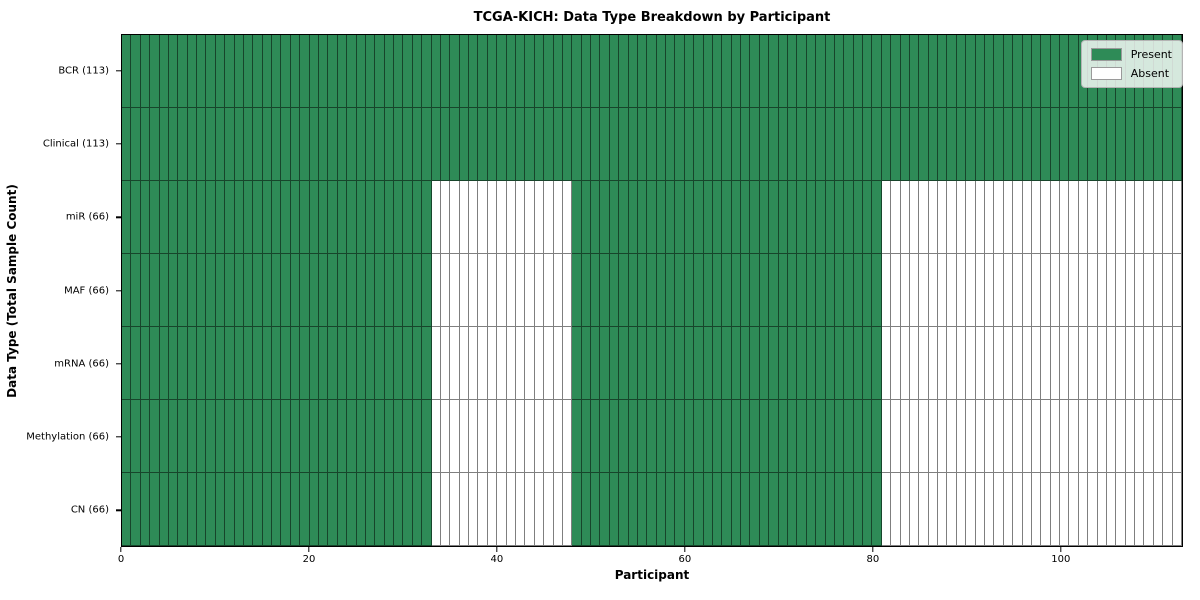 The height and width of the screenshot is (600, 1200). I want to click on legend-swatch-present, so click(1106, 54).